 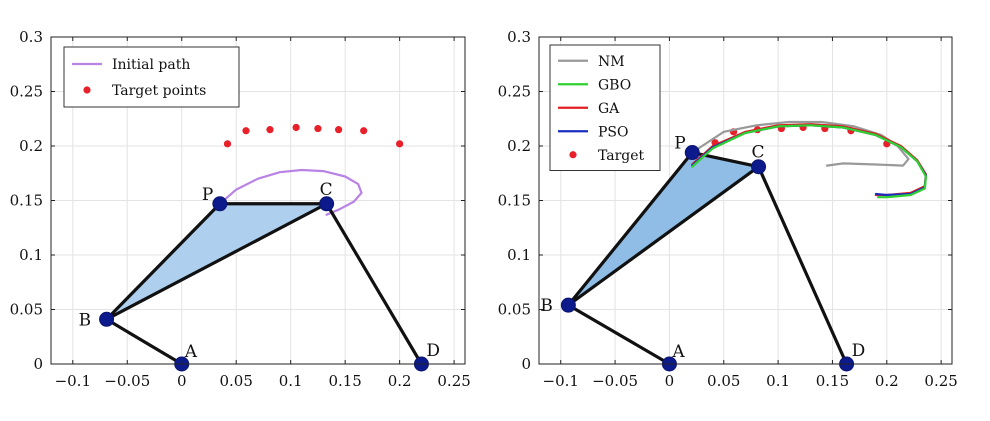 I want to click on series-gbo-line, so click(x=809, y=161).